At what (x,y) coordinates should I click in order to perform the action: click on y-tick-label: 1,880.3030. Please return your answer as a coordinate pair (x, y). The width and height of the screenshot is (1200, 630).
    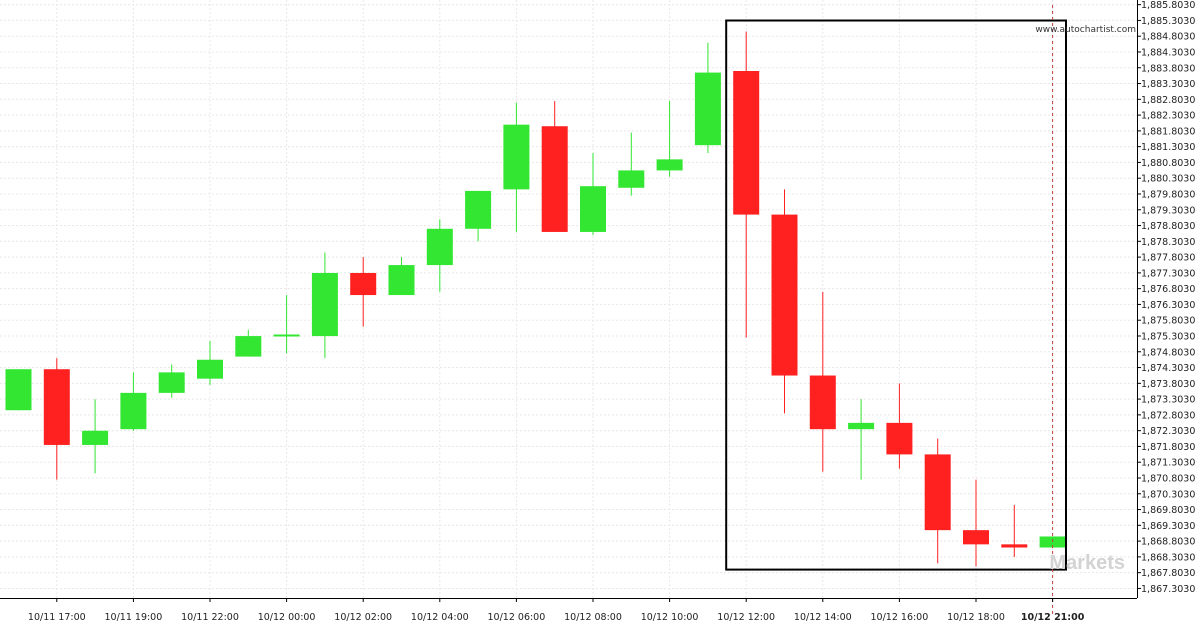
    Looking at the image, I should click on (1168, 179).